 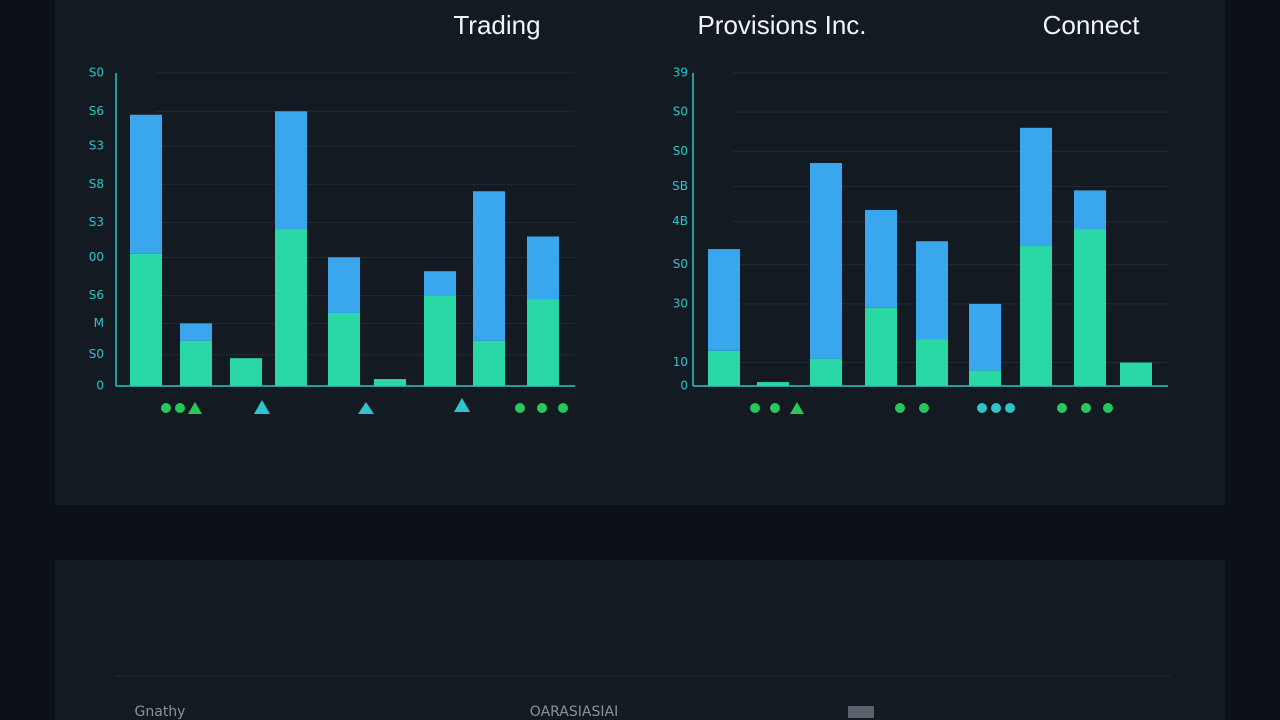 I want to click on y-tick-label: M, so click(x=99, y=323).